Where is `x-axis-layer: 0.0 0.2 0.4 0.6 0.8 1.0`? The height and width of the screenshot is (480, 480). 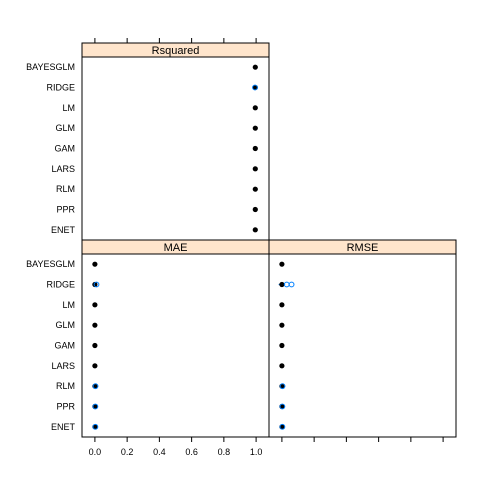
x-axis-layer: 0.0 0.2 0.4 0.6 0.8 1.0 is located at coordinates (176, 452).